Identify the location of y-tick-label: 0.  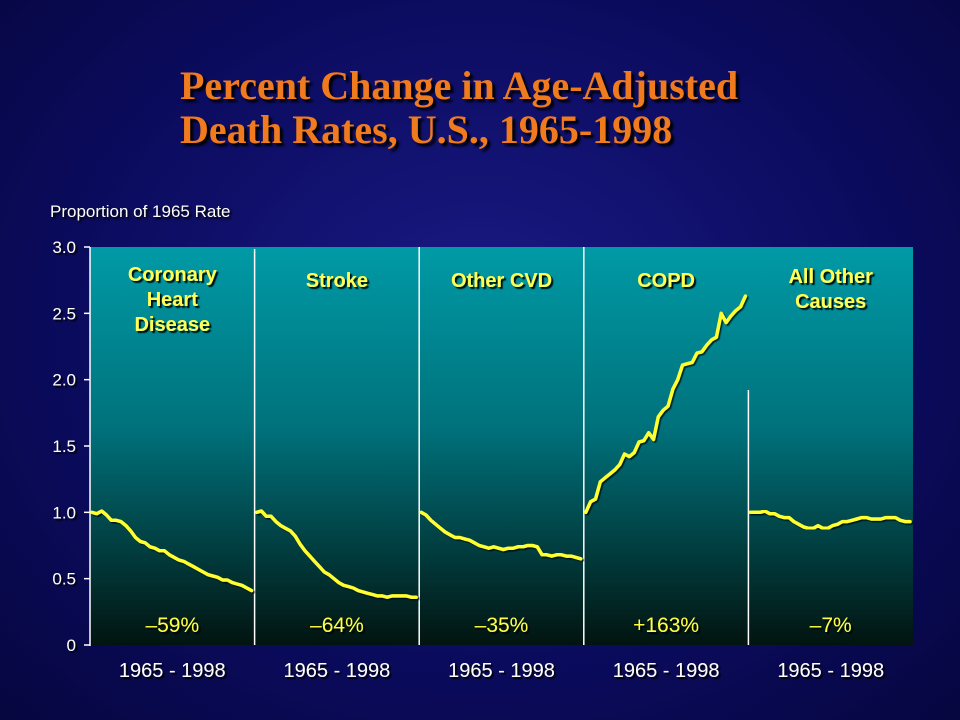
(71, 645).